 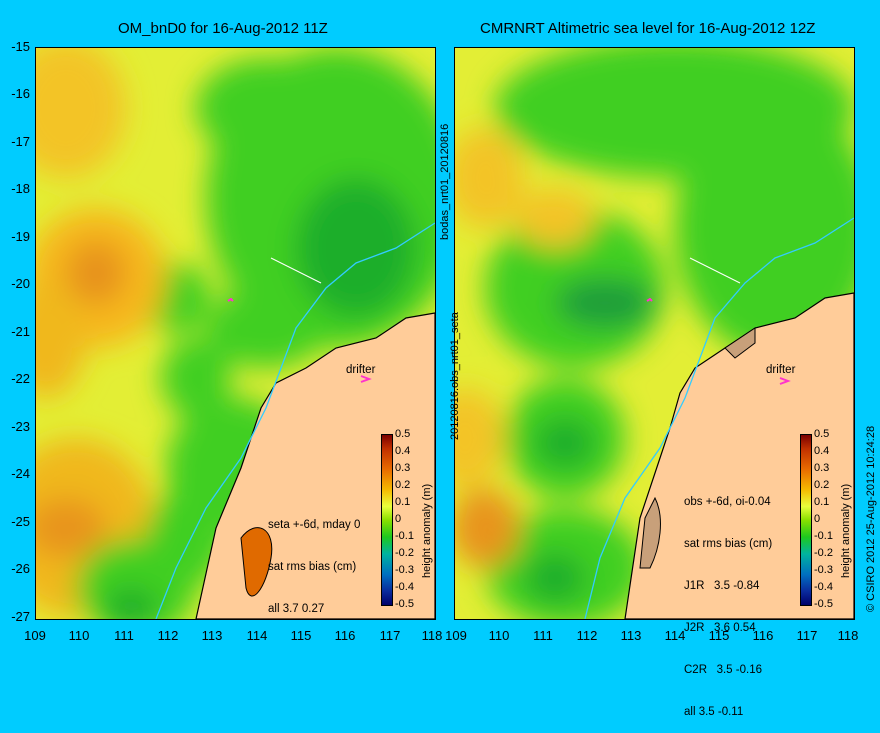 What do you see at coordinates (361, 370) in the screenshot?
I see `drifter-label-left: drifter` at bounding box center [361, 370].